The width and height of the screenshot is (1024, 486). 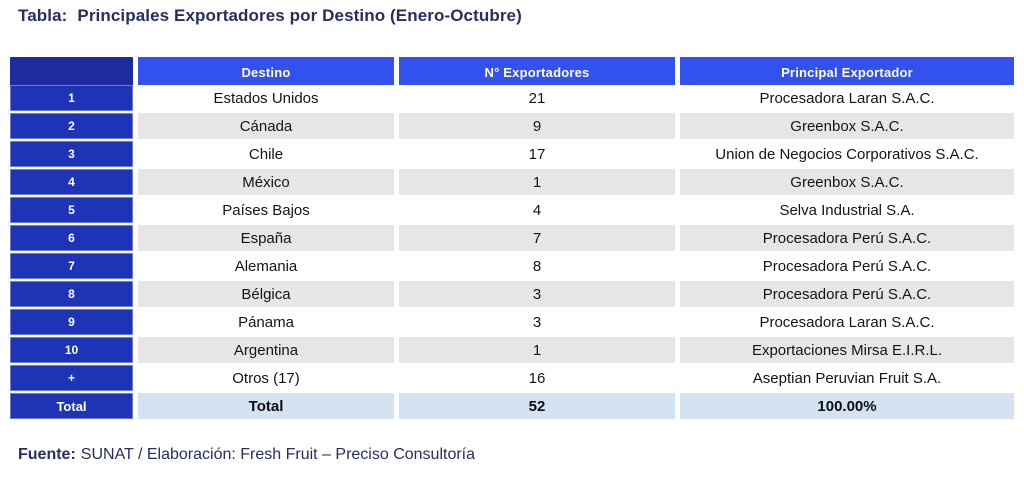 What do you see at coordinates (266, 210) in the screenshot?
I see `destino-cell: Países Bajos` at bounding box center [266, 210].